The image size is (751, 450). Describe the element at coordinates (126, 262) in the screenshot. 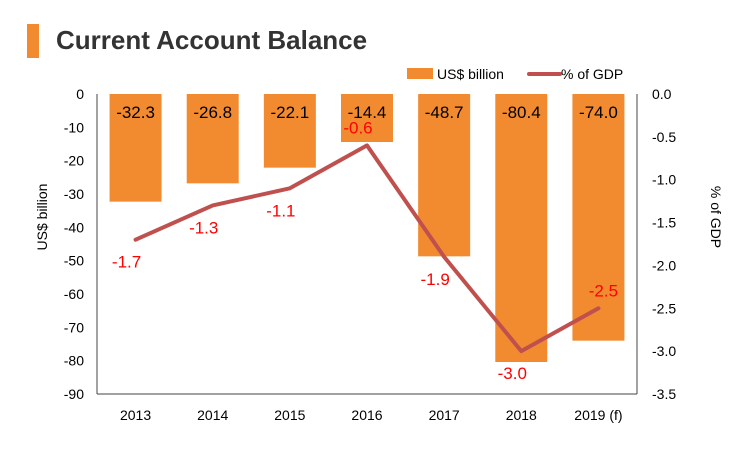

I see `gdp-value-label: -1.7` at that location.